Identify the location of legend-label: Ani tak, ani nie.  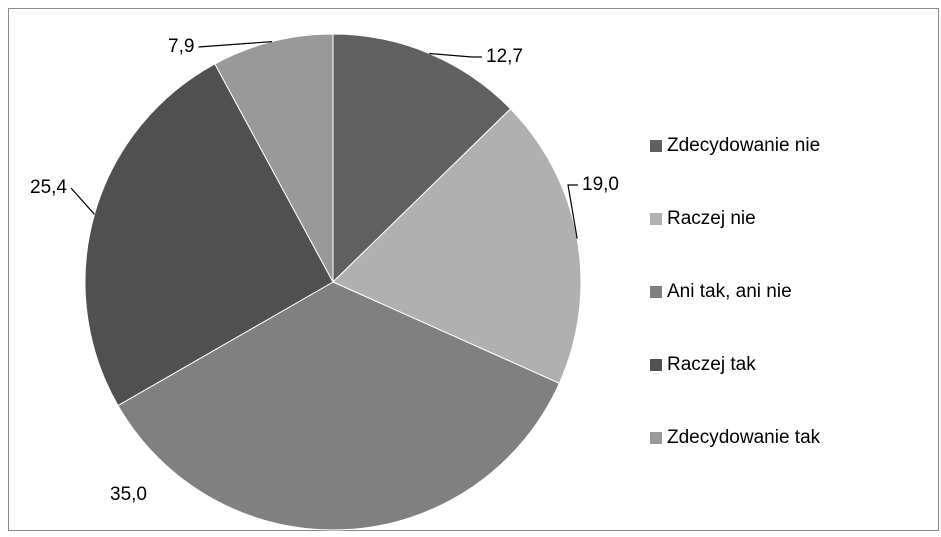
(729, 291).